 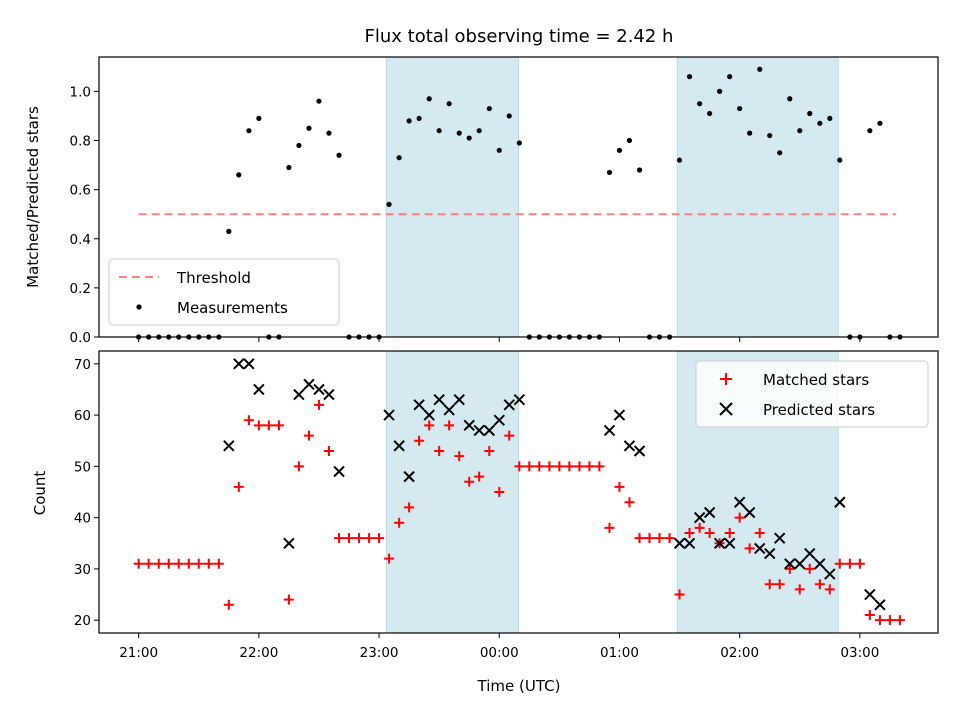 I want to click on y-tick-label: 0.8, so click(x=80, y=142).